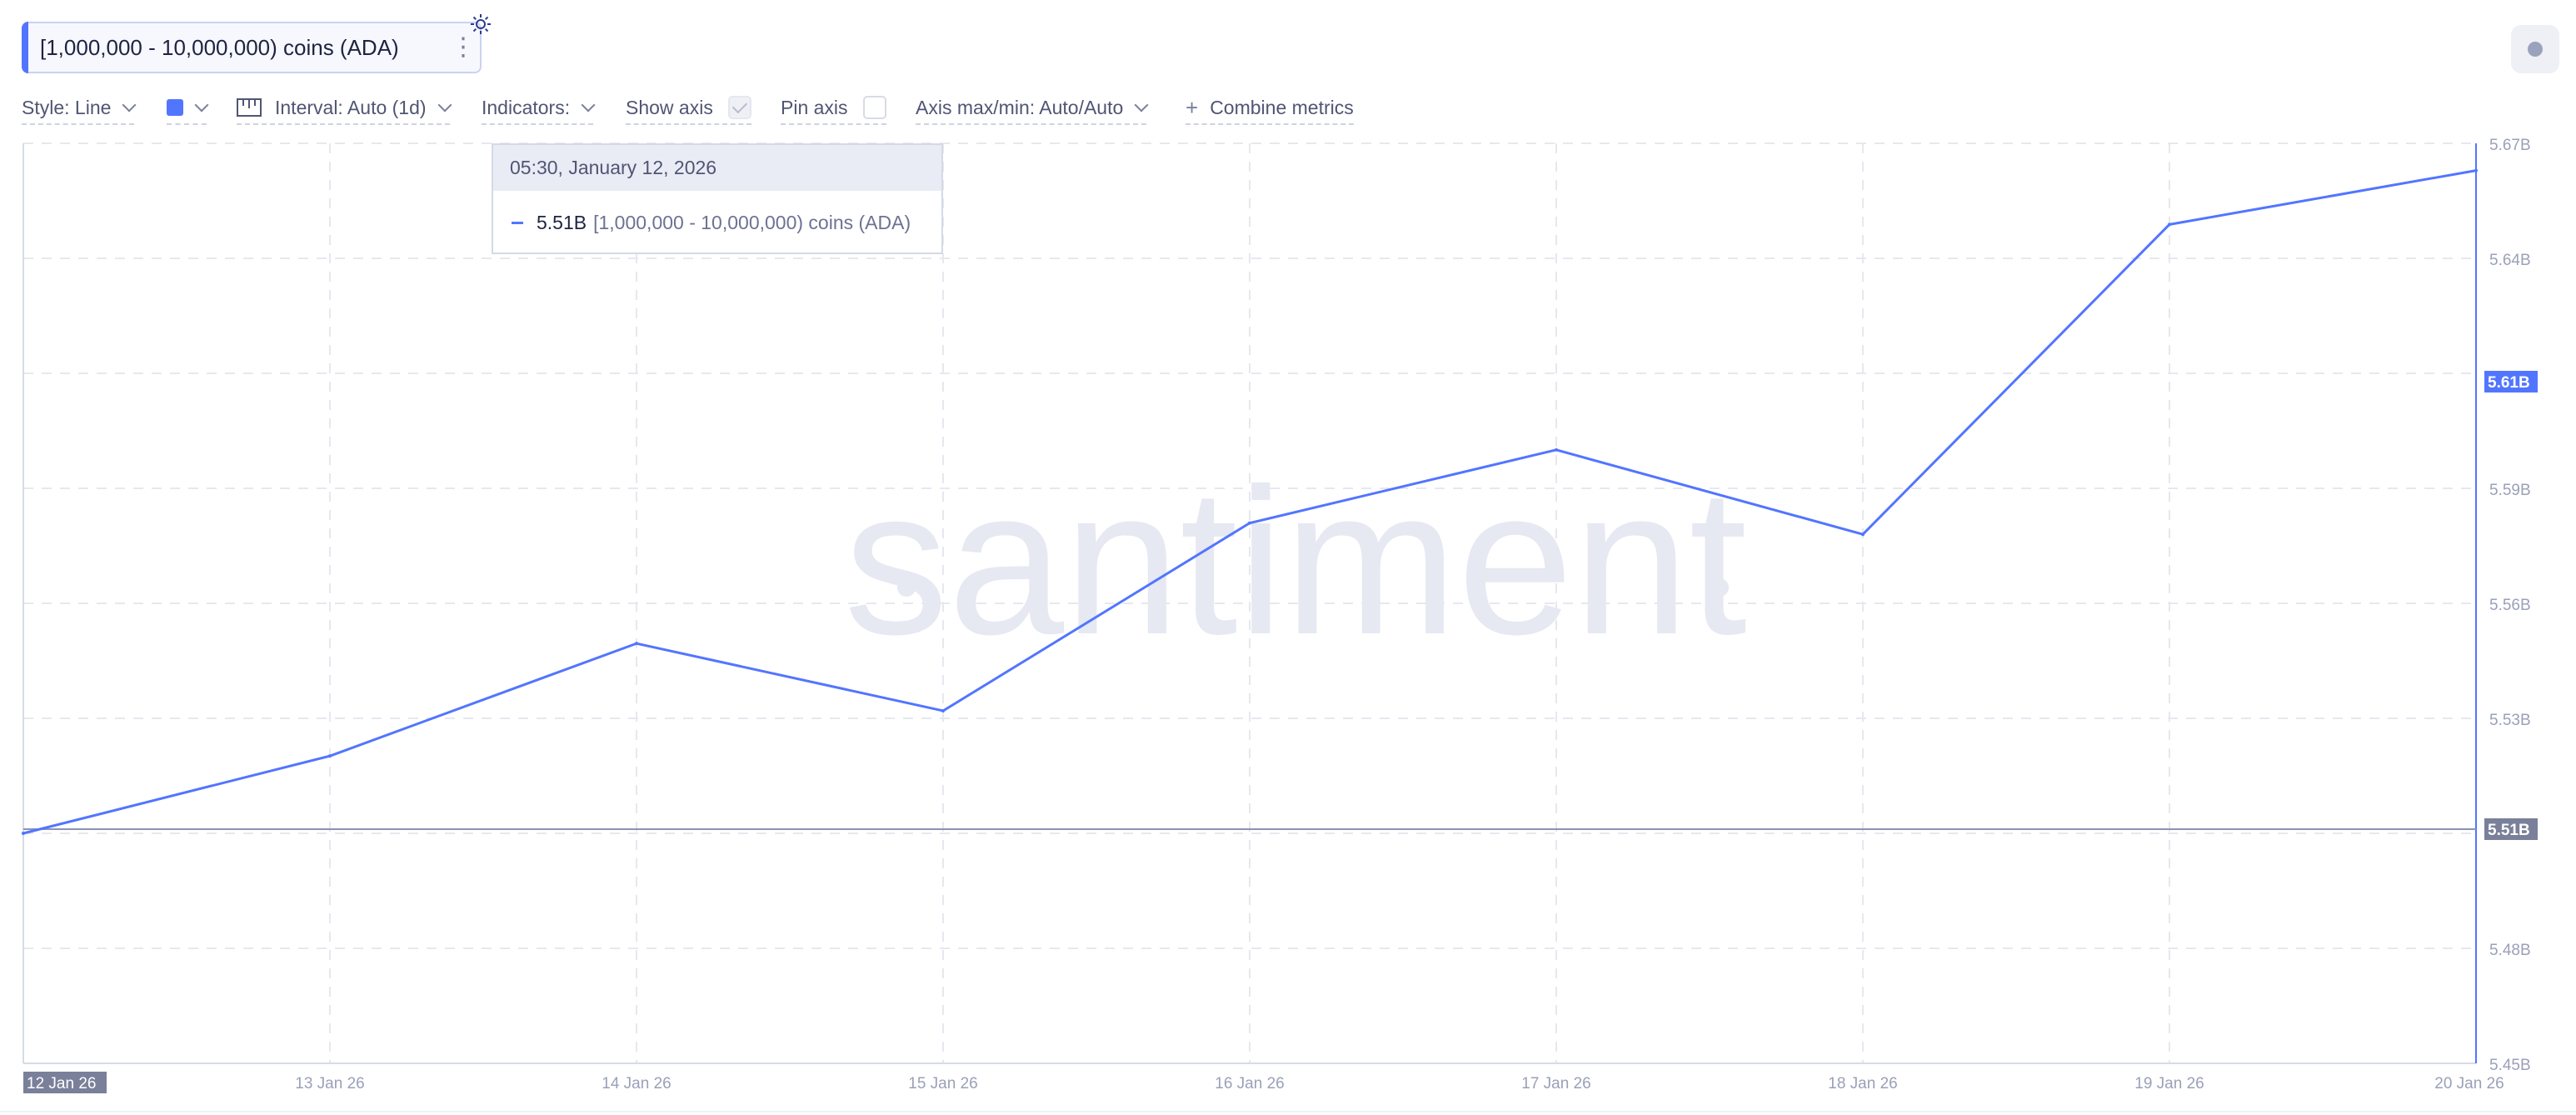 The image size is (2576, 1115). I want to click on x-tick-label: 18 Jan 26, so click(1862, 1083).